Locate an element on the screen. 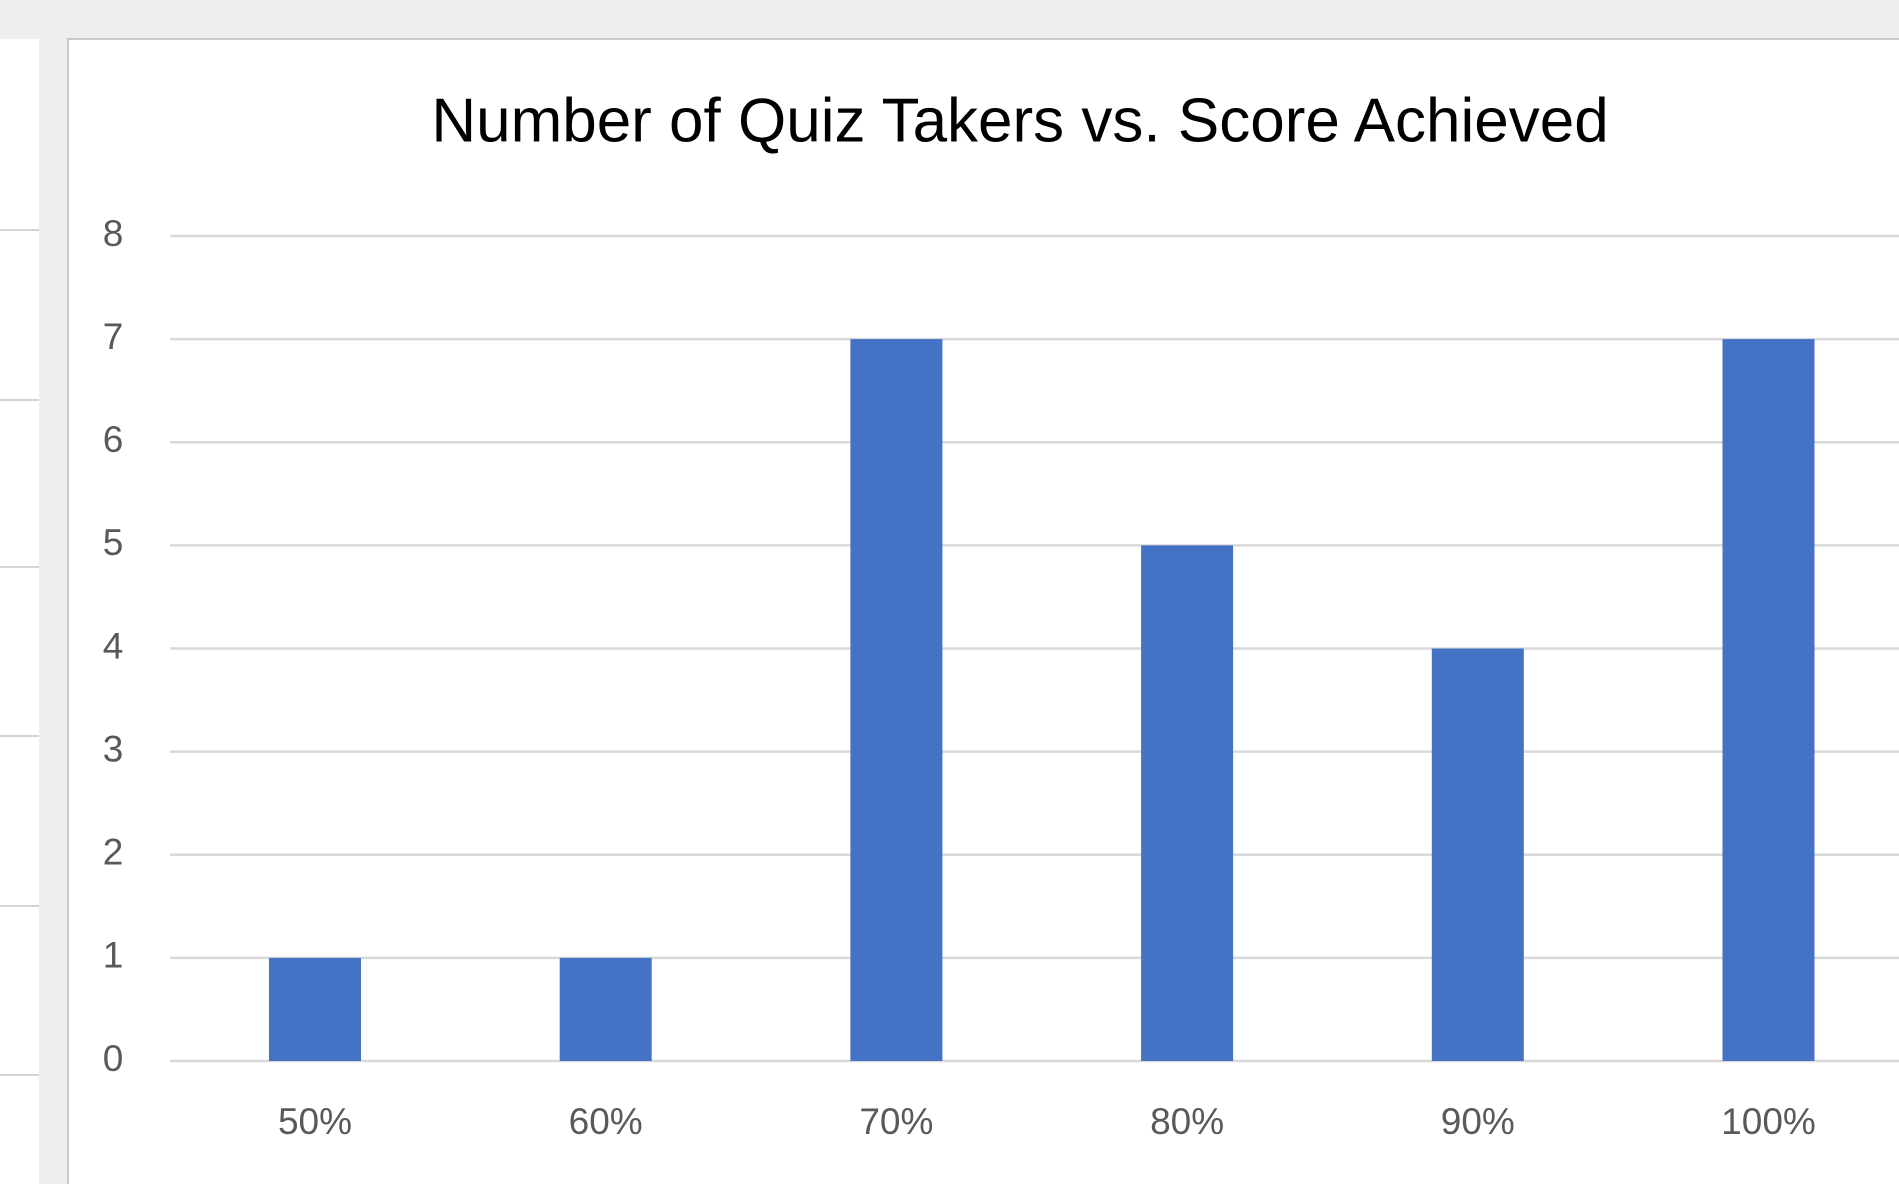 The height and width of the screenshot is (1184, 1899). y-tick-label: 1 is located at coordinates (113, 955).